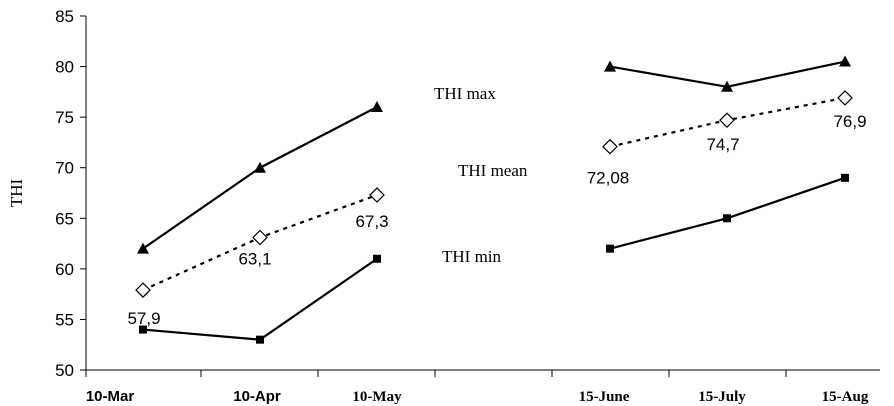 This screenshot has width=894, height=406. What do you see at coordinates (16, 193) in the screenshot?
I see `y-axis-label: THI` at bounding box center [16, 193].